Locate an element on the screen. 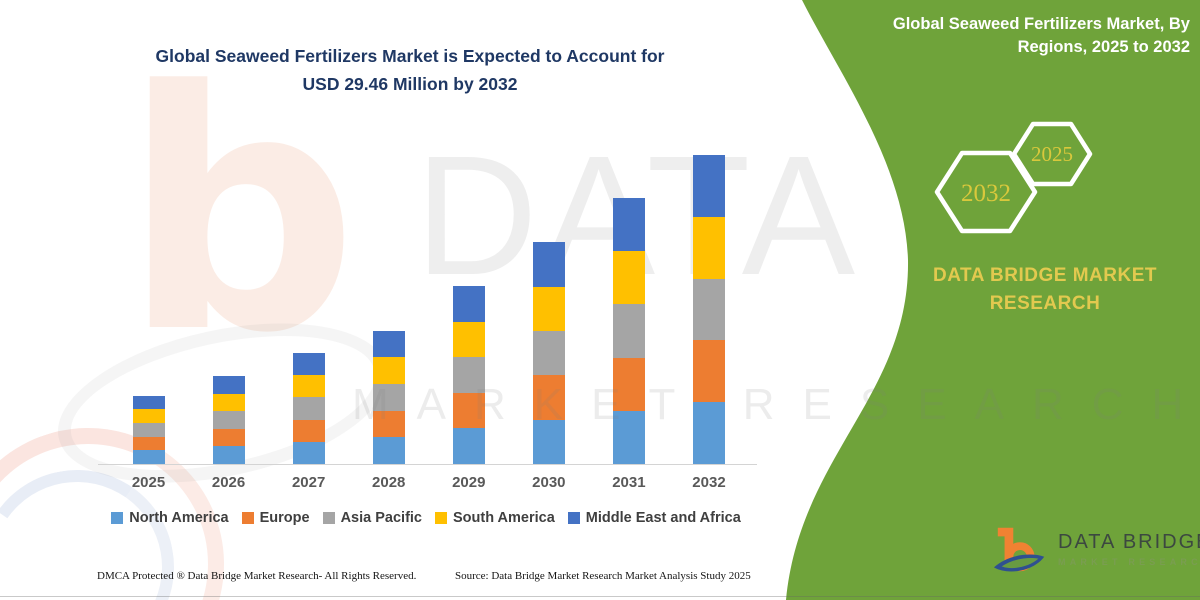 This screenshot has width=1200, height=600. bar-segment-2027-south-america is located at coordinates (308, 386).